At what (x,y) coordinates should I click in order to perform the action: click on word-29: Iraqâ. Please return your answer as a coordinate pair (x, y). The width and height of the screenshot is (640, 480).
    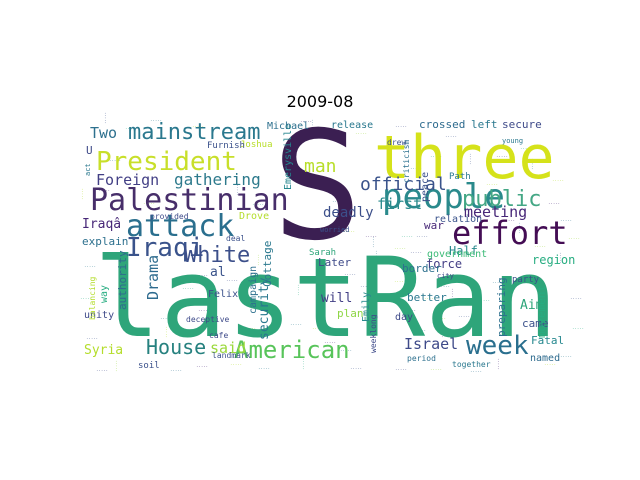
    Looking at the image, I should click on (101, 224).